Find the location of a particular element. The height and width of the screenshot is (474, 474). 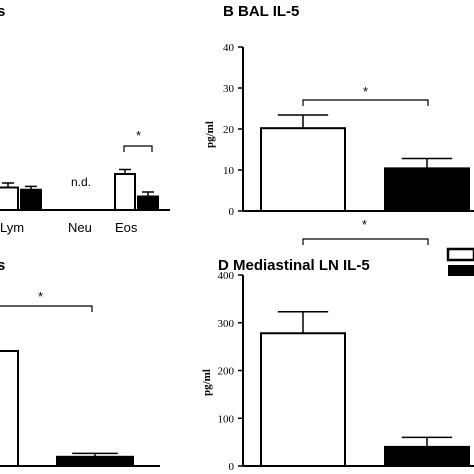

panel-a-tick-label-neu: Neu is located at coordinates (80, 227).